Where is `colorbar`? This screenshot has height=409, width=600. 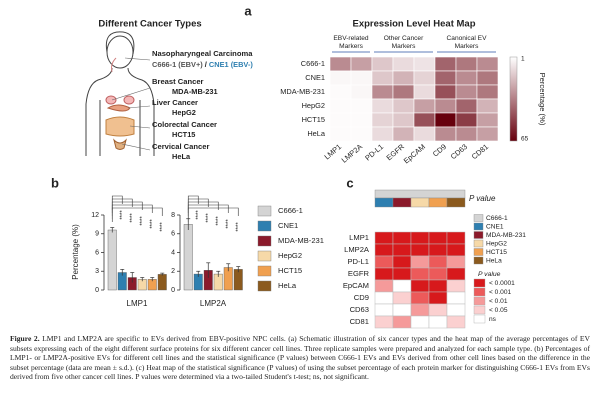 colorbar is located at coordinates (513, 99).